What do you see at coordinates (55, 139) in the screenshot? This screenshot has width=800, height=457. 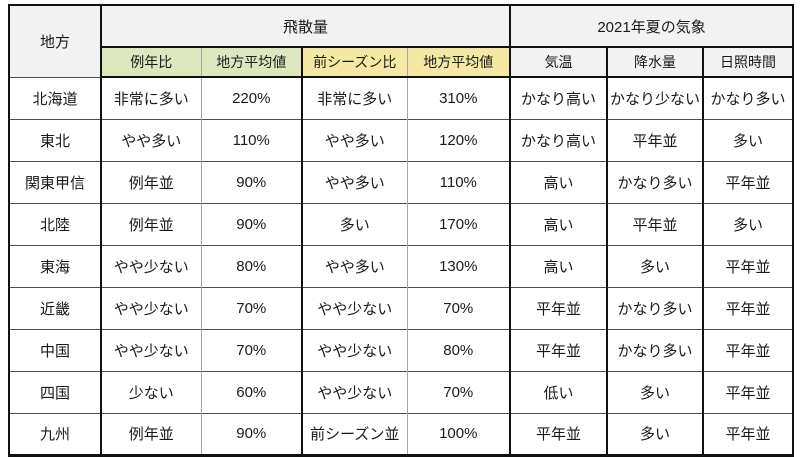 I see `region-cell: 東北` at bounding box center [55, 139].